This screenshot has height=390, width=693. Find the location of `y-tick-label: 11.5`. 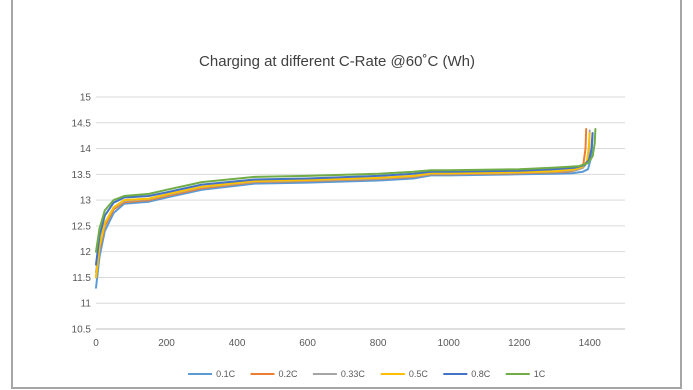

y-tick-label: 11.5 is located at coordinates (81, 278).